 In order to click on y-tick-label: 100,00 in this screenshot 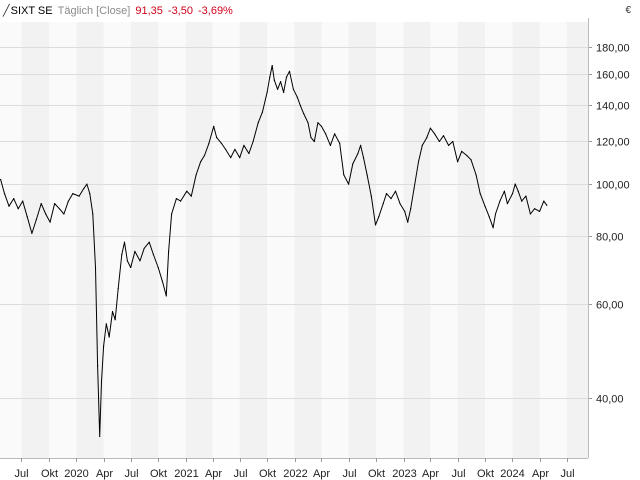, I will do `click(613, 186)`.